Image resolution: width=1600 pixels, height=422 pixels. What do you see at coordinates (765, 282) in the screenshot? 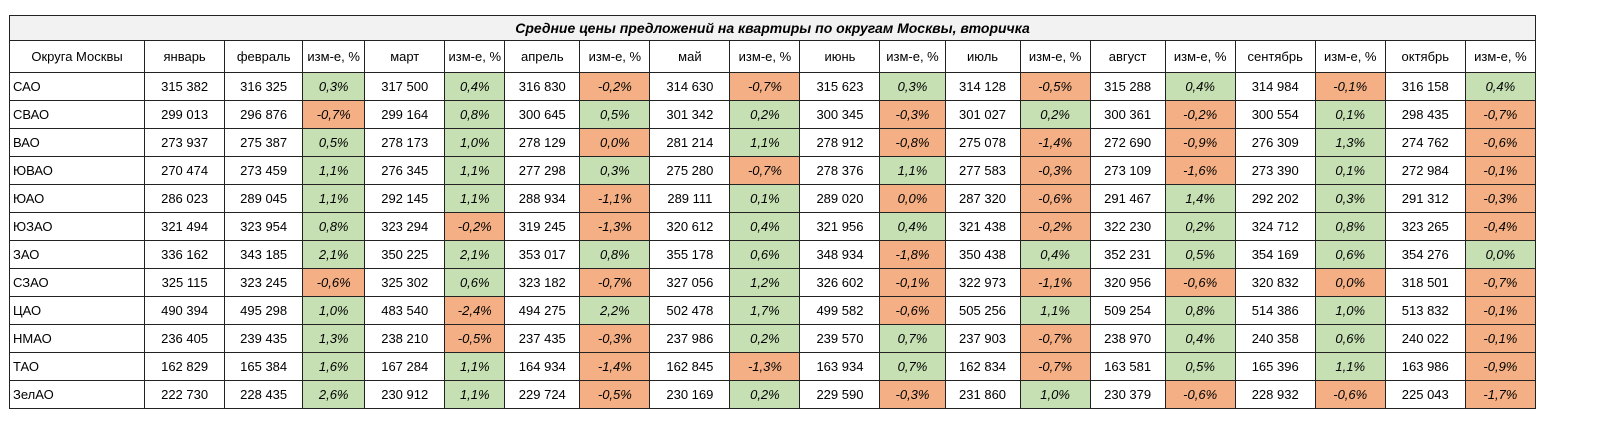
I see `change-cell: 1,2%` at bounding box center [765, 282].